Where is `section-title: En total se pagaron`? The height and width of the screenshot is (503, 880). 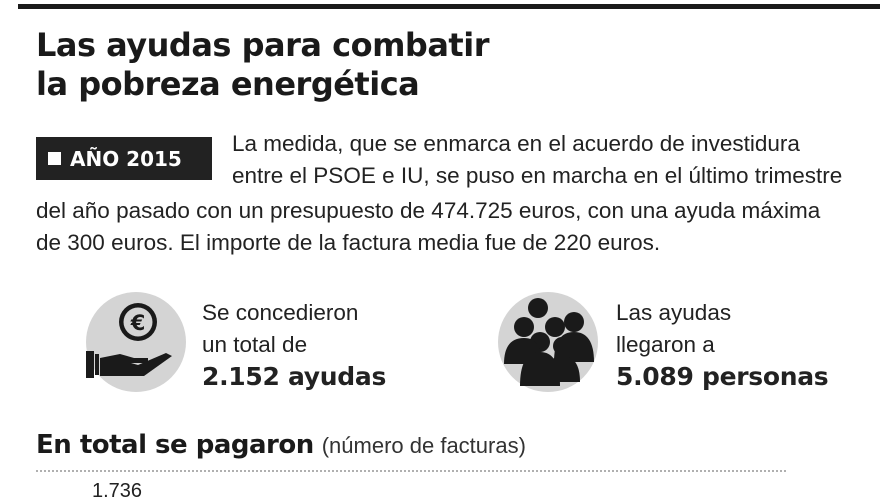 section-title: En total se pagaron is located at coordinates (175, 445).